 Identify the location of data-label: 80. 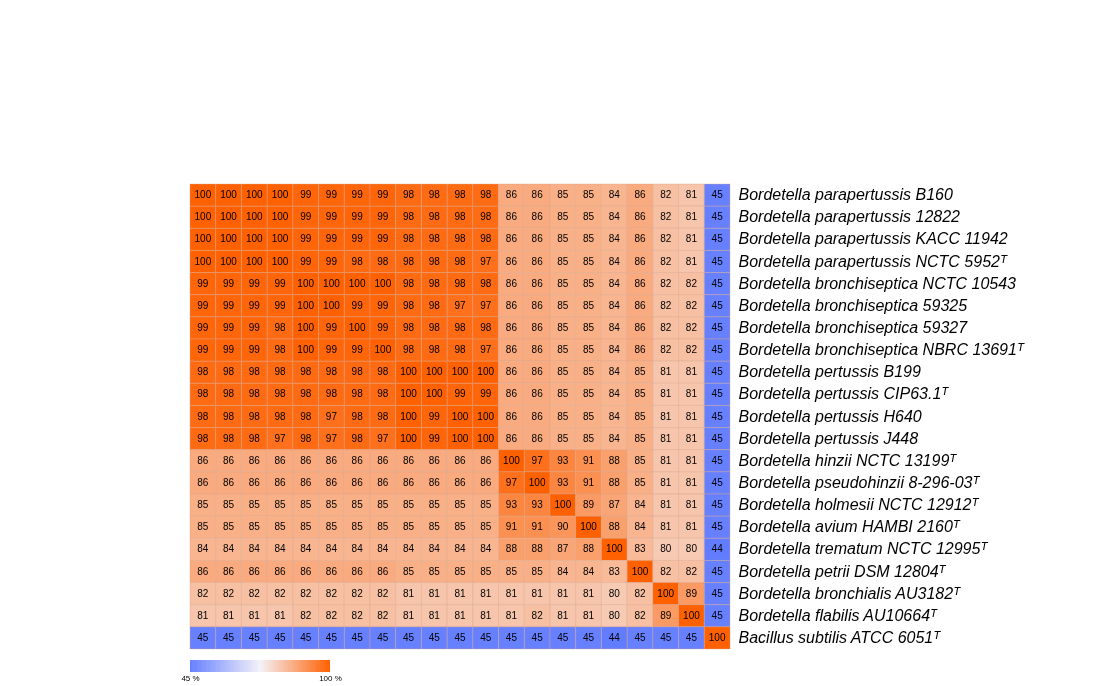
(666, 549).